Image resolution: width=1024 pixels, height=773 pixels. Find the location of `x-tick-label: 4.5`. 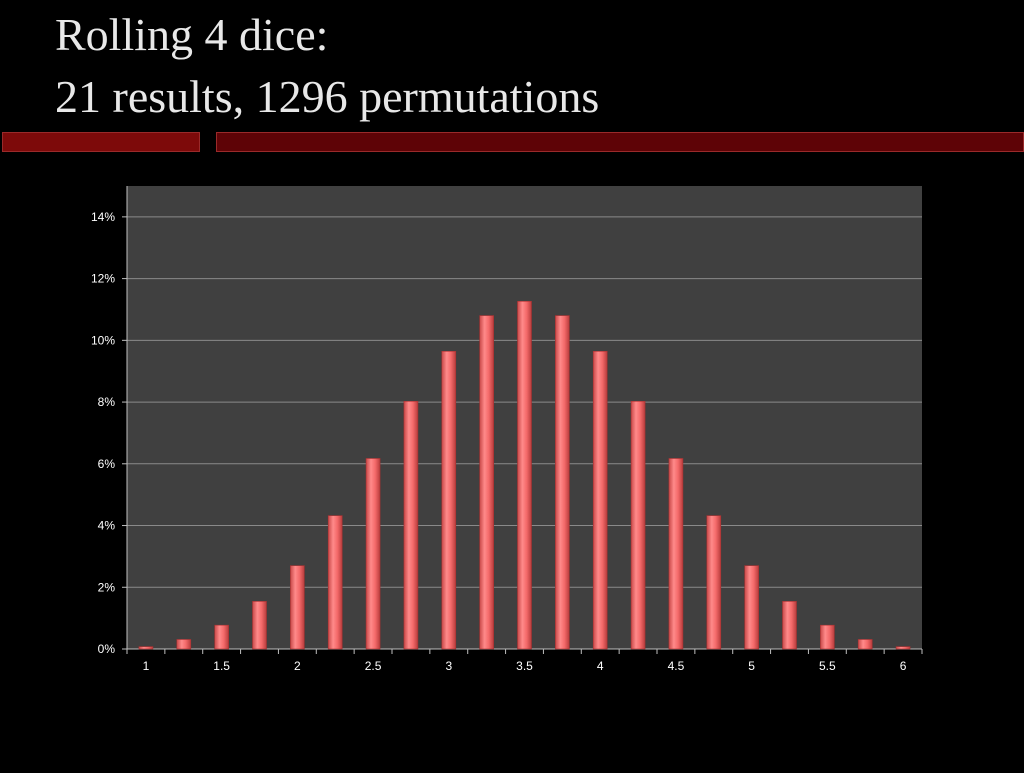

x-tick-label: 4.5 is located at coordinates (676, 666).